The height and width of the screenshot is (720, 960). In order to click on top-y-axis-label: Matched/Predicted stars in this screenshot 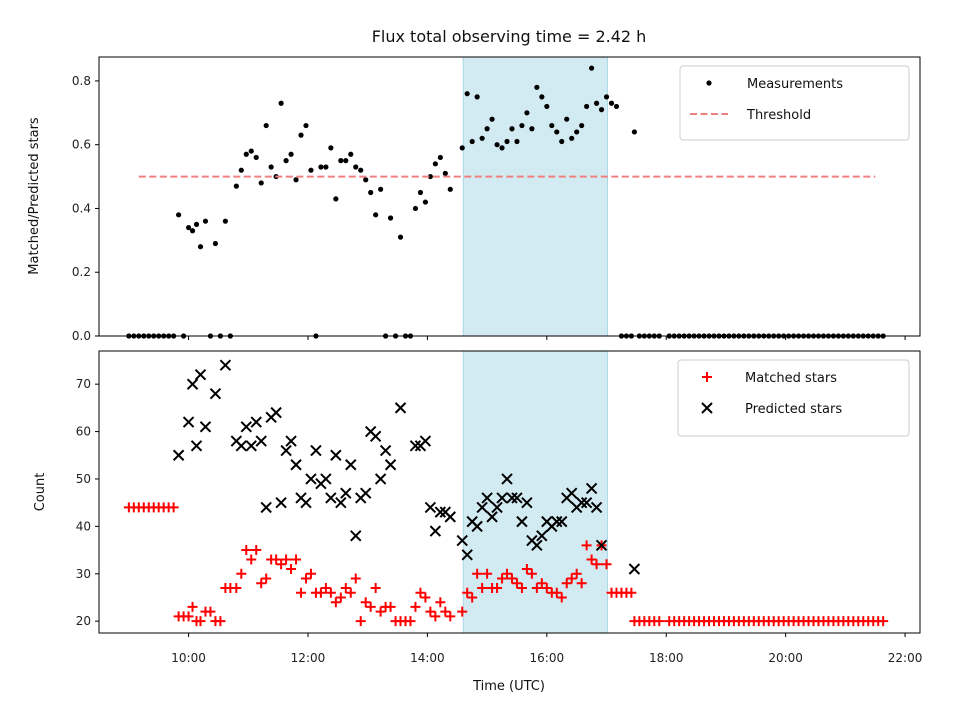, I will do `click(34, 196)`.